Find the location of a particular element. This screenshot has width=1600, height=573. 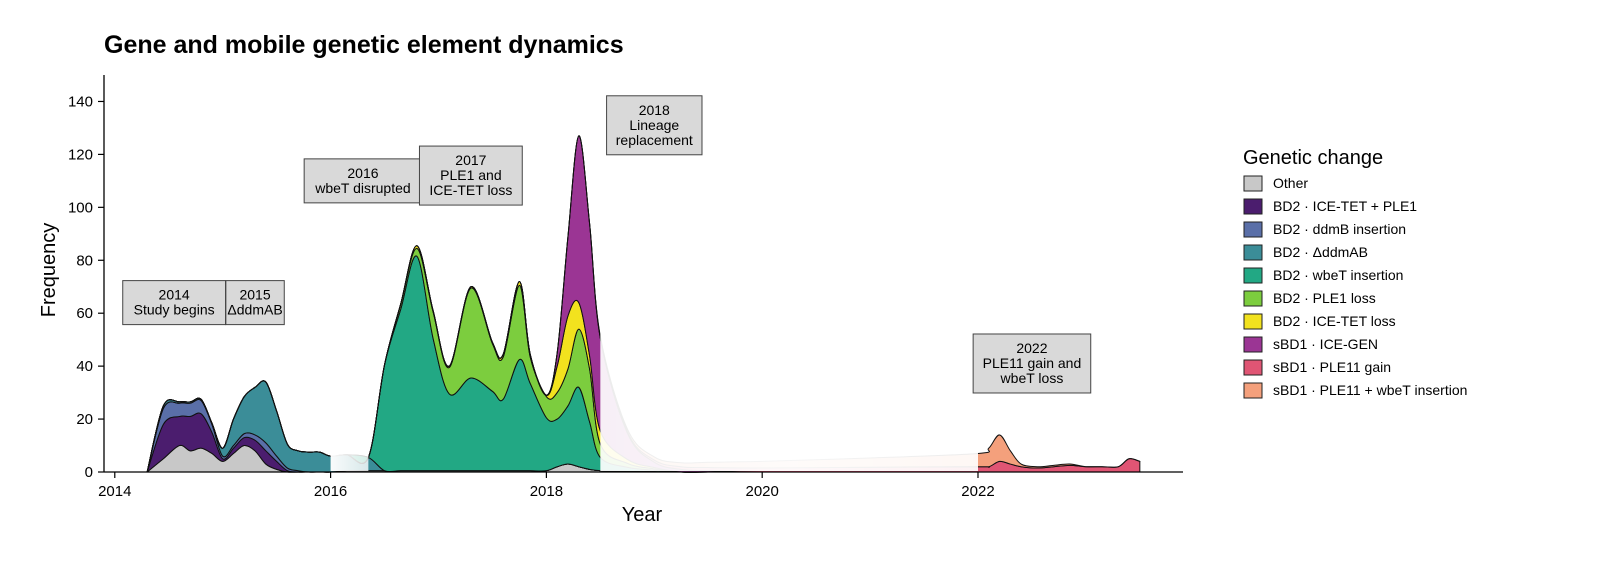

legend-label: sBD1 · ICE-GEN is located at coordinates (1325, 344).